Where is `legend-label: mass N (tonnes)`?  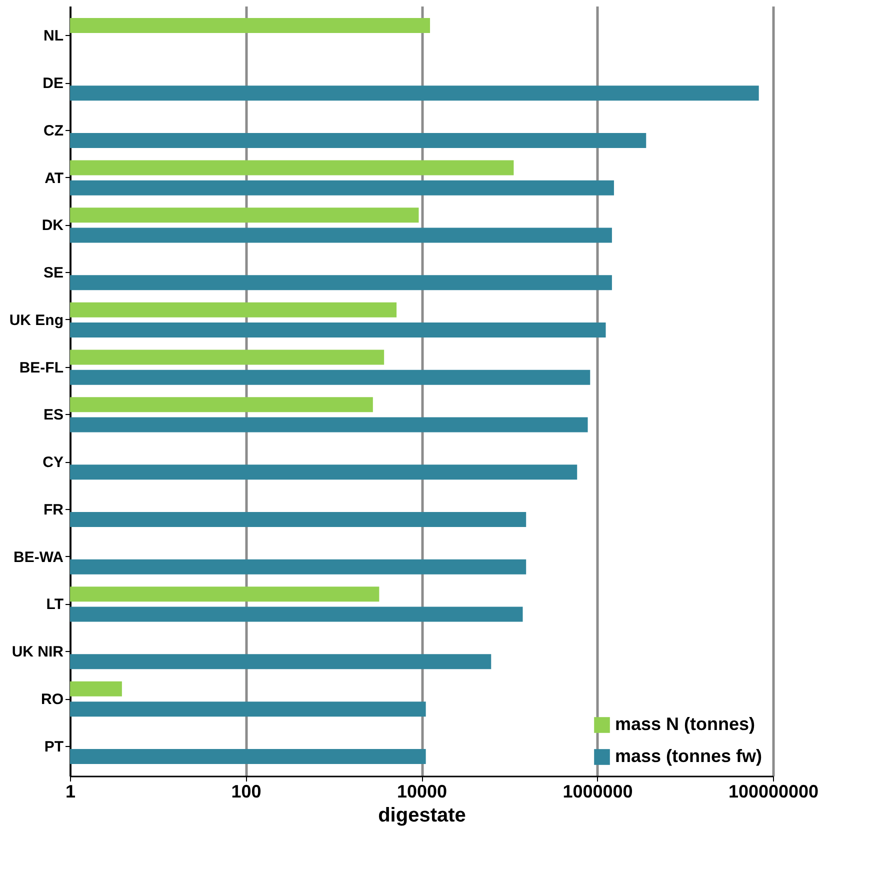 legend-label: mass N (tonnes) is located at coordinates (685, 724).